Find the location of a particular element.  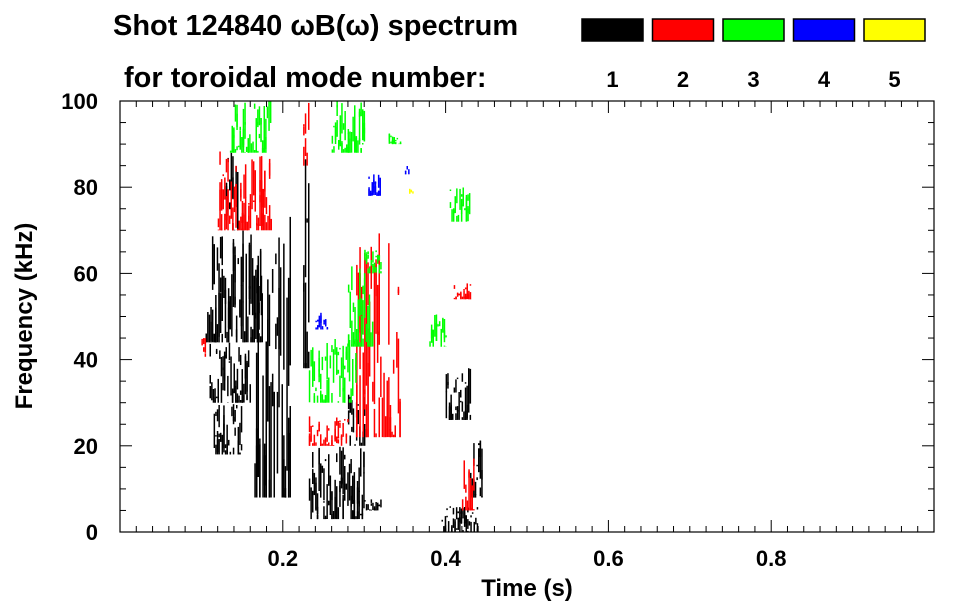

legend-label: 3 is located at coordinates (753, 79).